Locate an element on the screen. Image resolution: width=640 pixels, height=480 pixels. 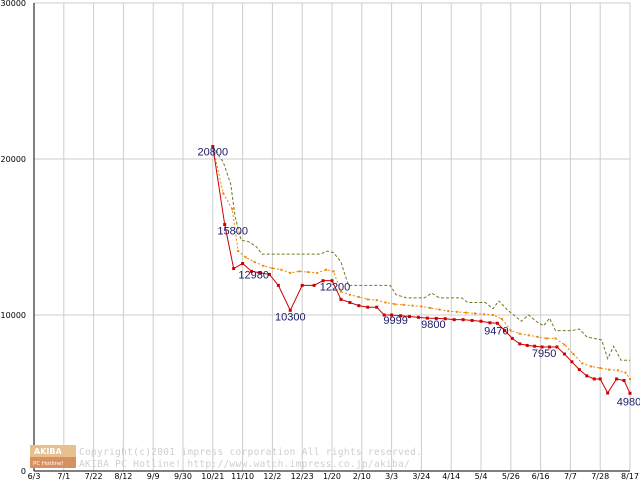
data-label: 15800 is located at coordinates (232, 232).